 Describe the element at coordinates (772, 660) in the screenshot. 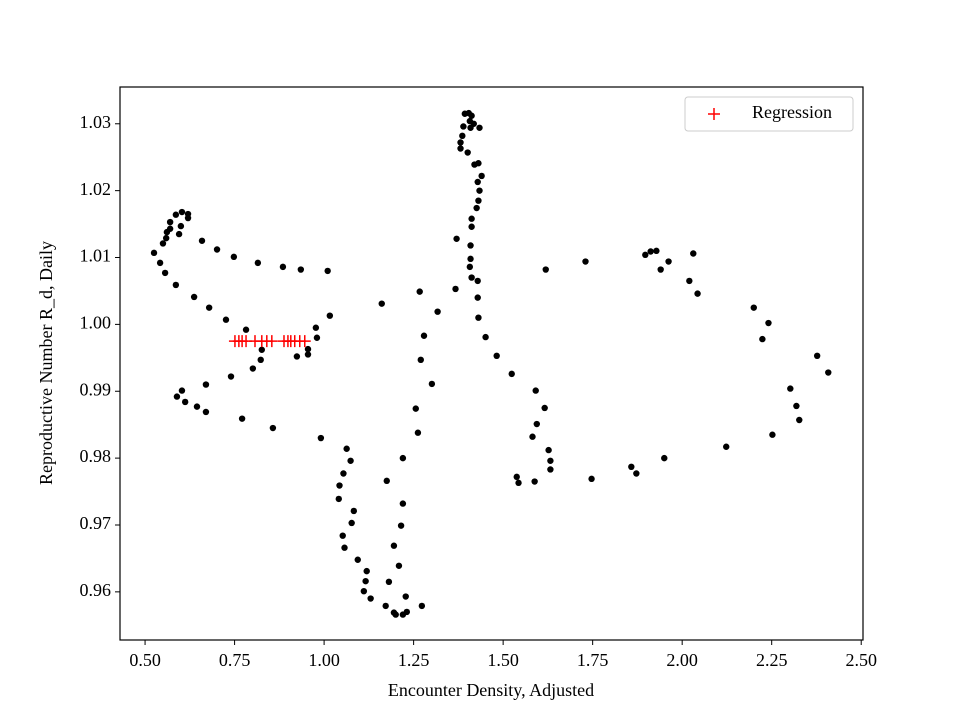

I see `x-tick-label: 2.25` at that location.